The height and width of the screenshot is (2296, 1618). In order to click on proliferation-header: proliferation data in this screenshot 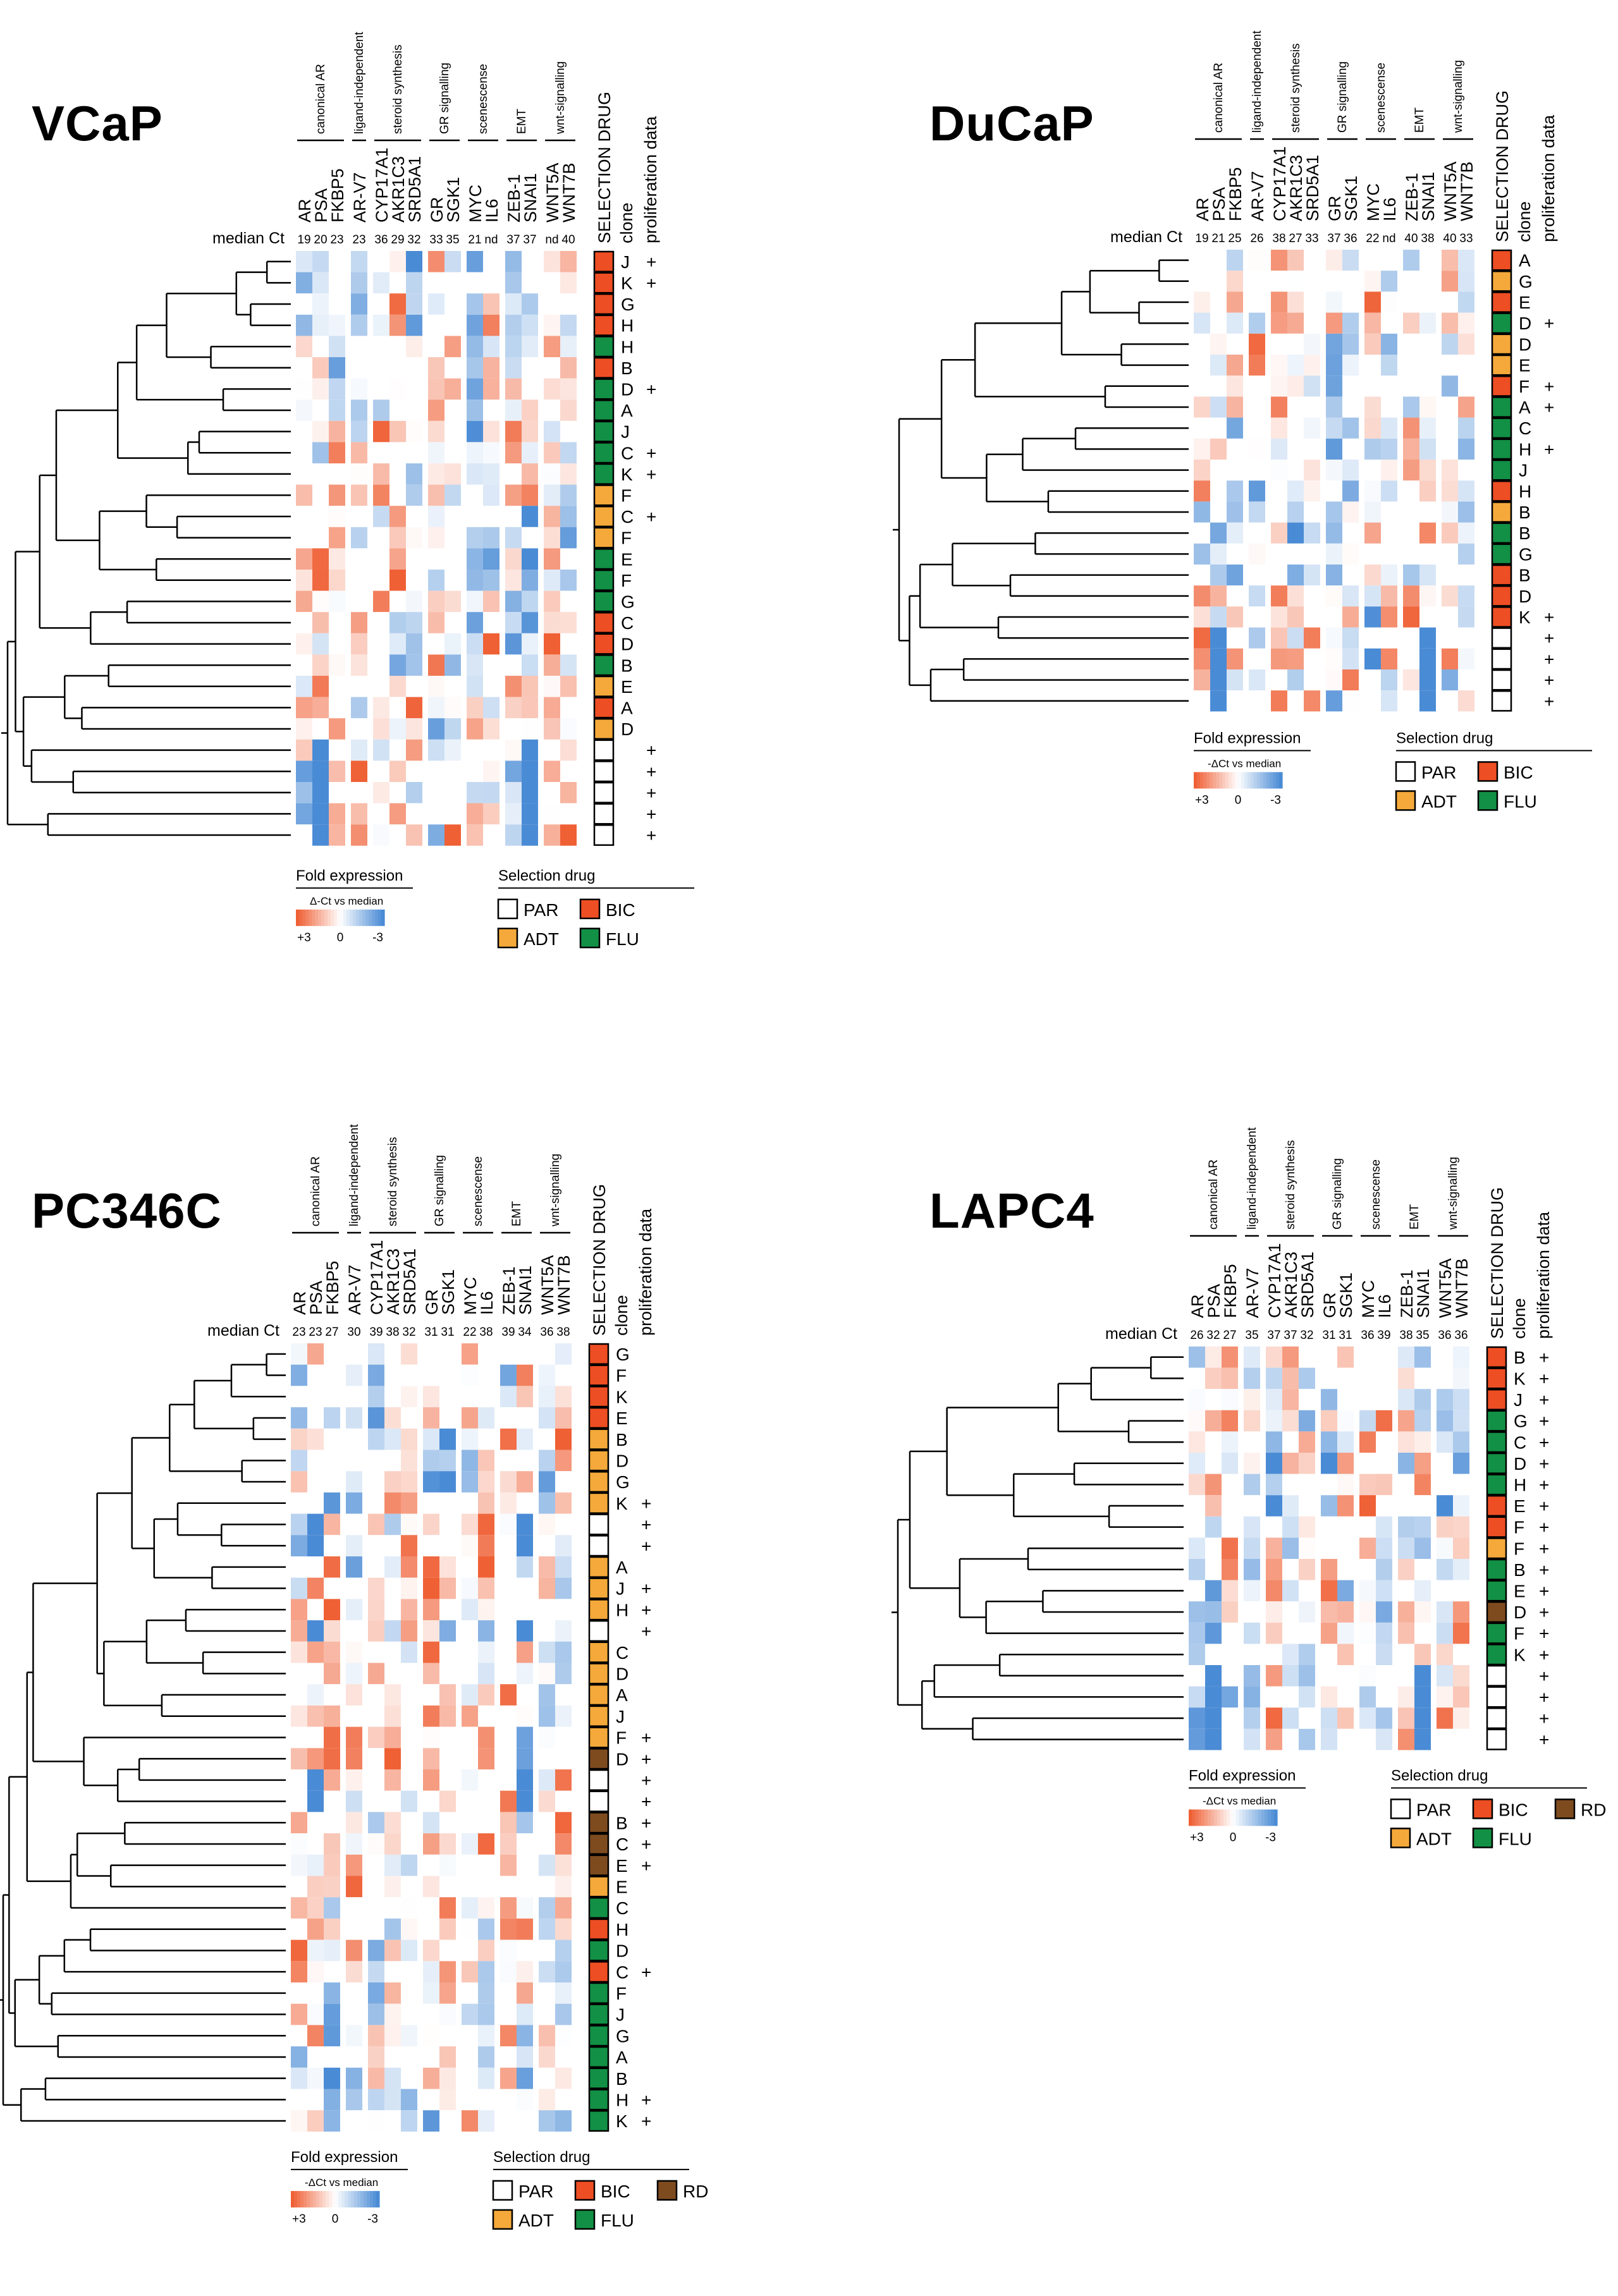, I will do `click(1544, 1275)`.